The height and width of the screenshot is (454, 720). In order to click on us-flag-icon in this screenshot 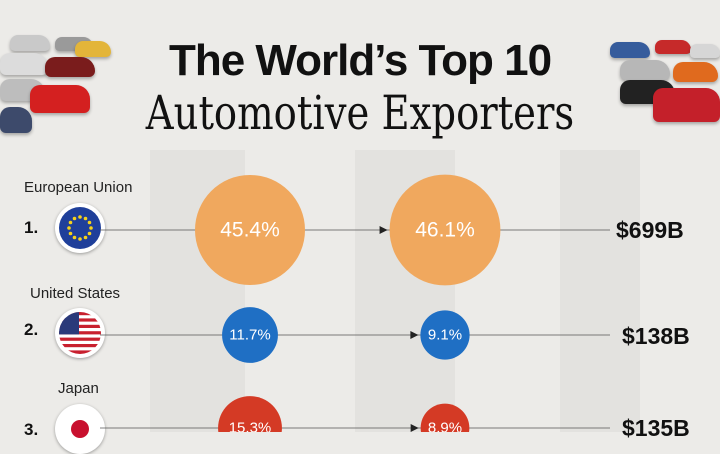, I will do `click(80, 333)`.